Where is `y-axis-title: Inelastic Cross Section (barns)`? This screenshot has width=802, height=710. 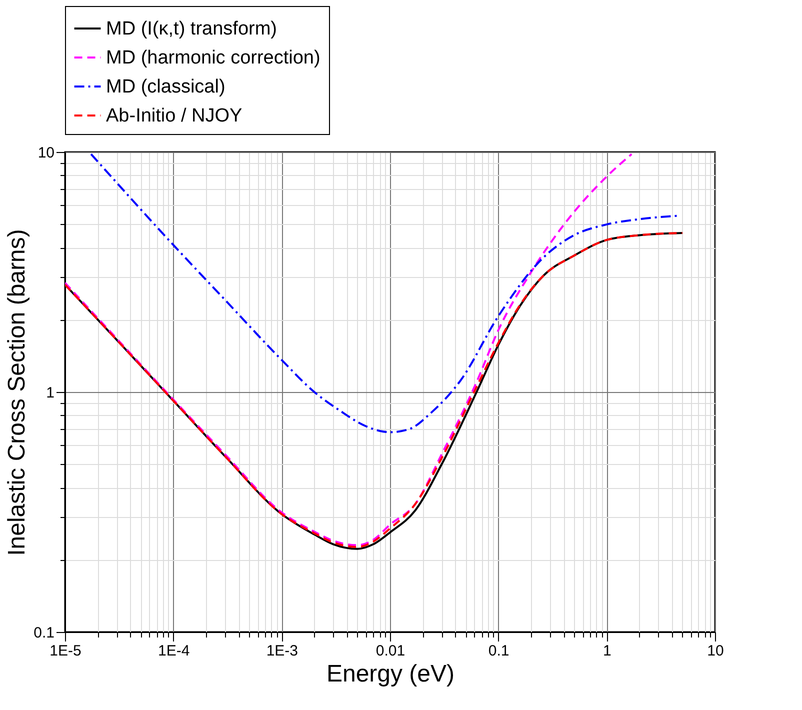 y-axis-title: Inelastic Cross Section (barns) is located at coordinates (17, 392).